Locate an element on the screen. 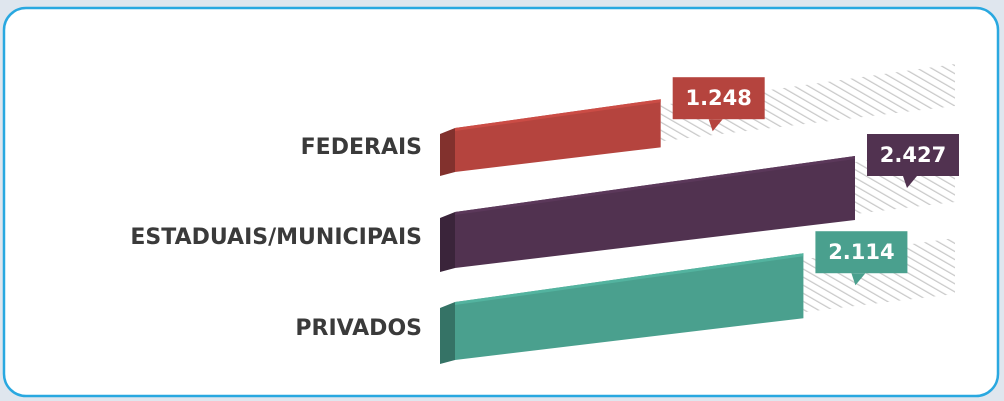  value-label: 2.114 is located at coordinates (861, 252).